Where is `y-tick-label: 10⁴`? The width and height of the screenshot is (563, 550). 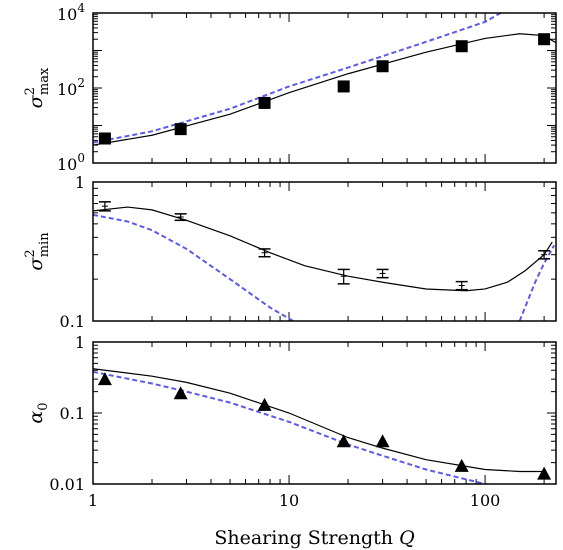
y-tick-label: 10⁴ is located at coordinates (71, 12).